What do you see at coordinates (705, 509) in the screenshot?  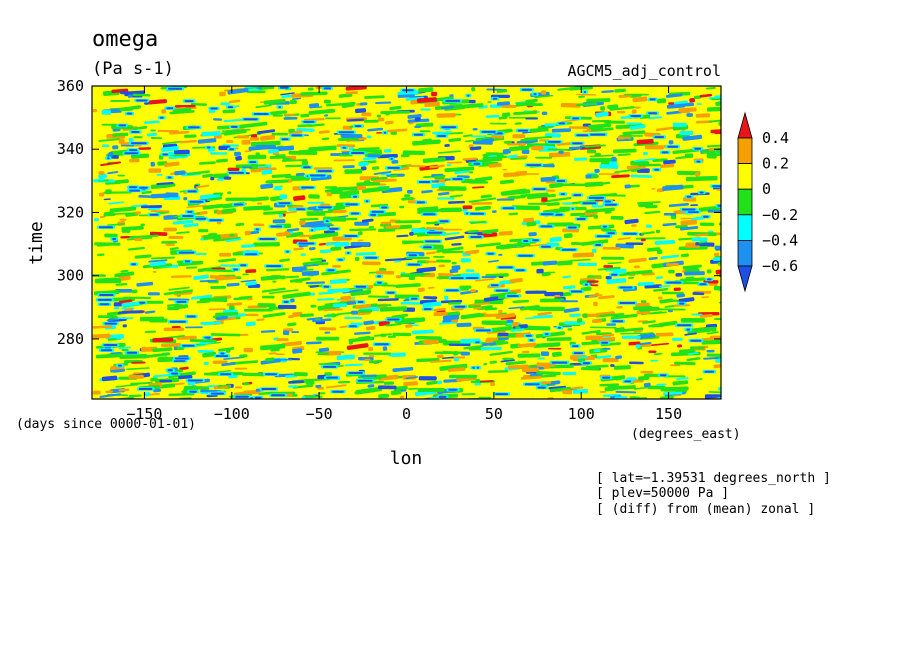 I see `annotation-zonal-diff: [ (diff) from (mean) zonal ]` at bounding box center [705, 509].